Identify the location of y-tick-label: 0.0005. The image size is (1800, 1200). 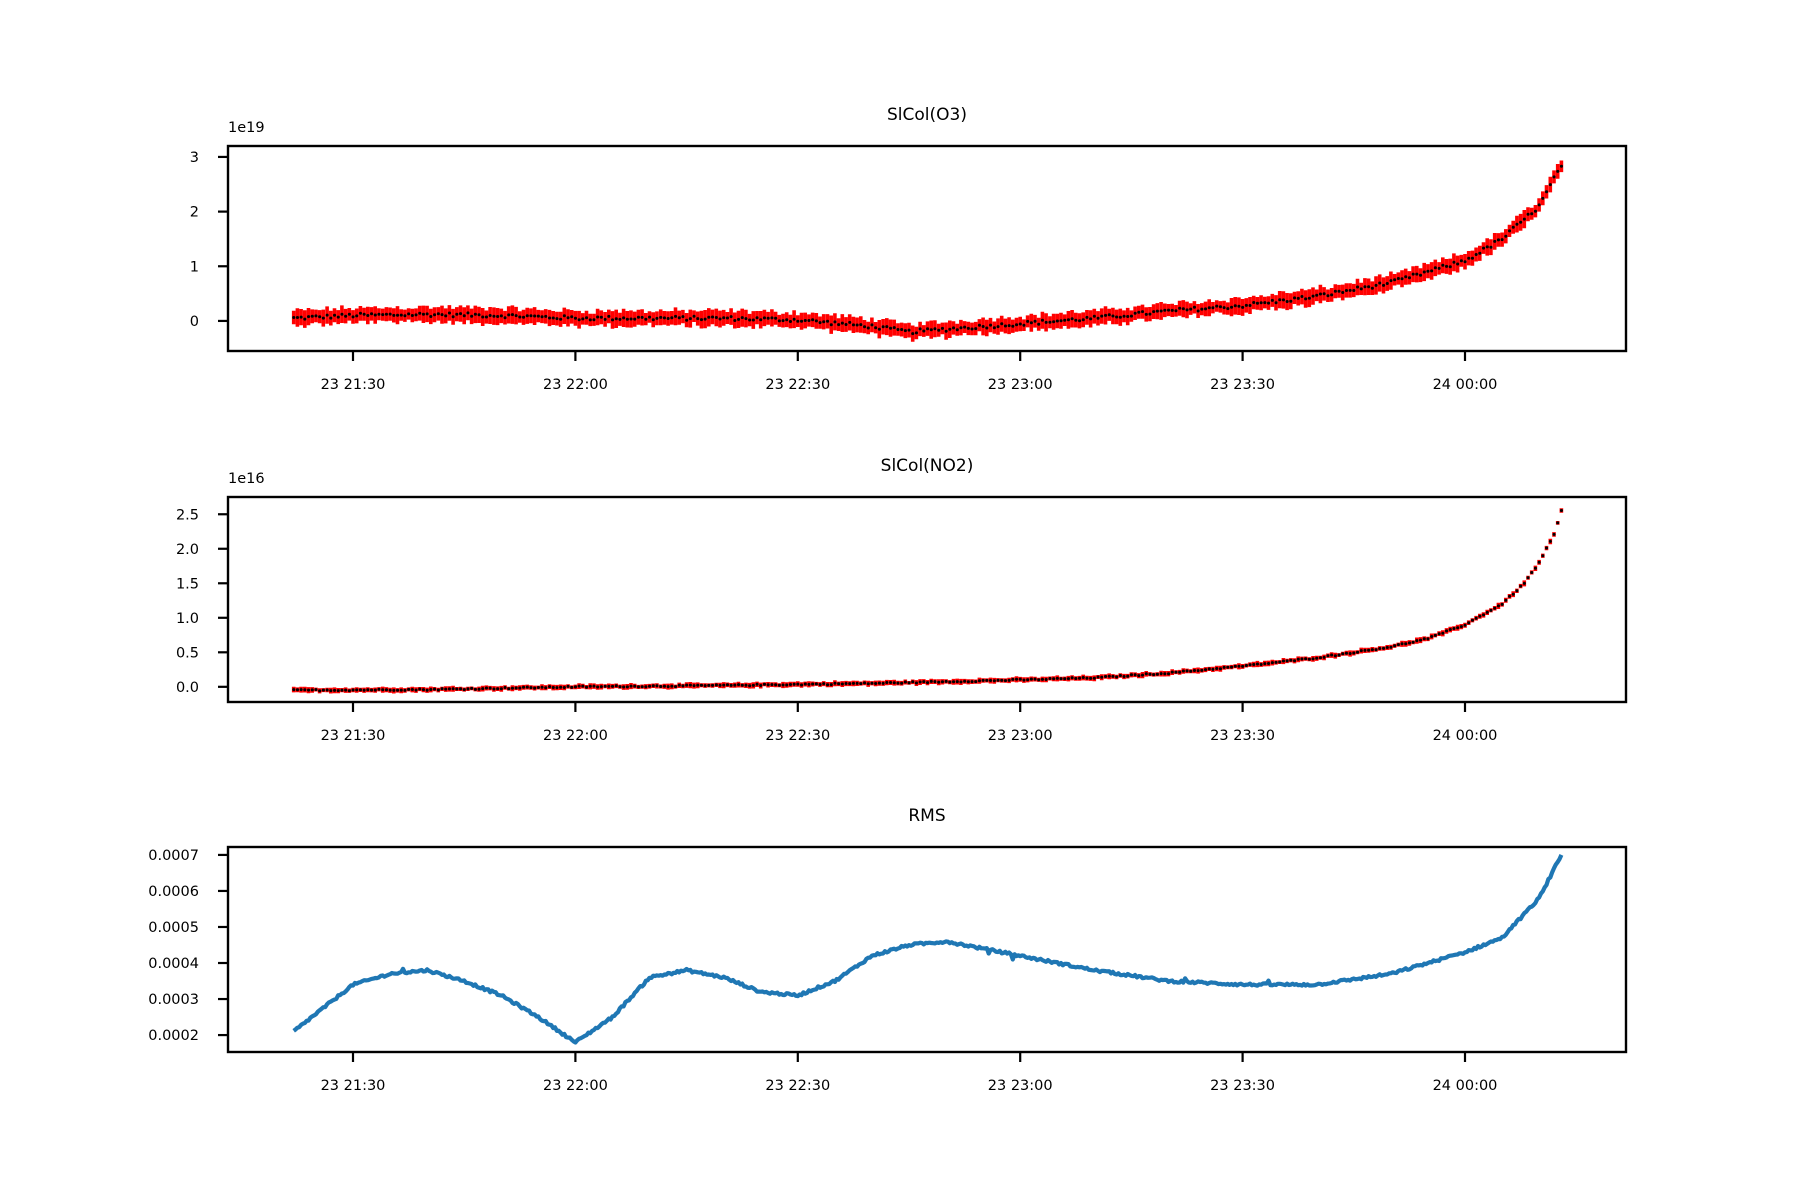
(173, 928).